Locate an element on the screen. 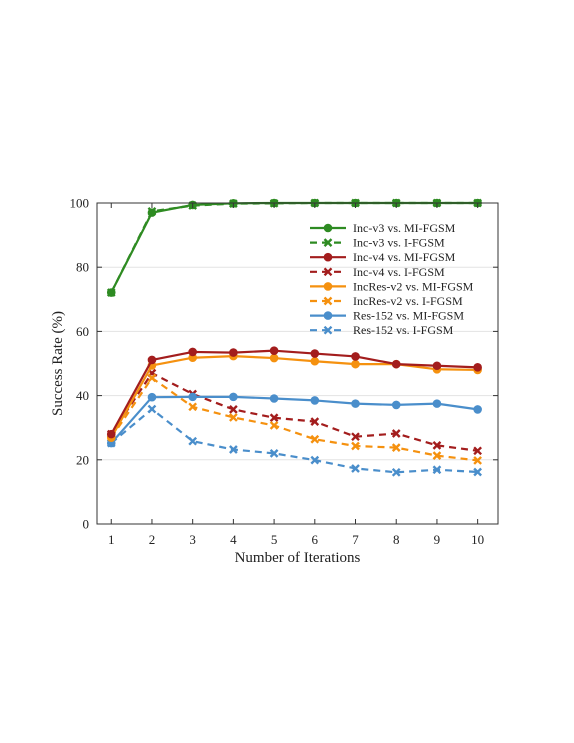 The height and width of the screenshot is (743, 574). y-axis-title: Success Rate (%) is located at coordinates (58, 363).